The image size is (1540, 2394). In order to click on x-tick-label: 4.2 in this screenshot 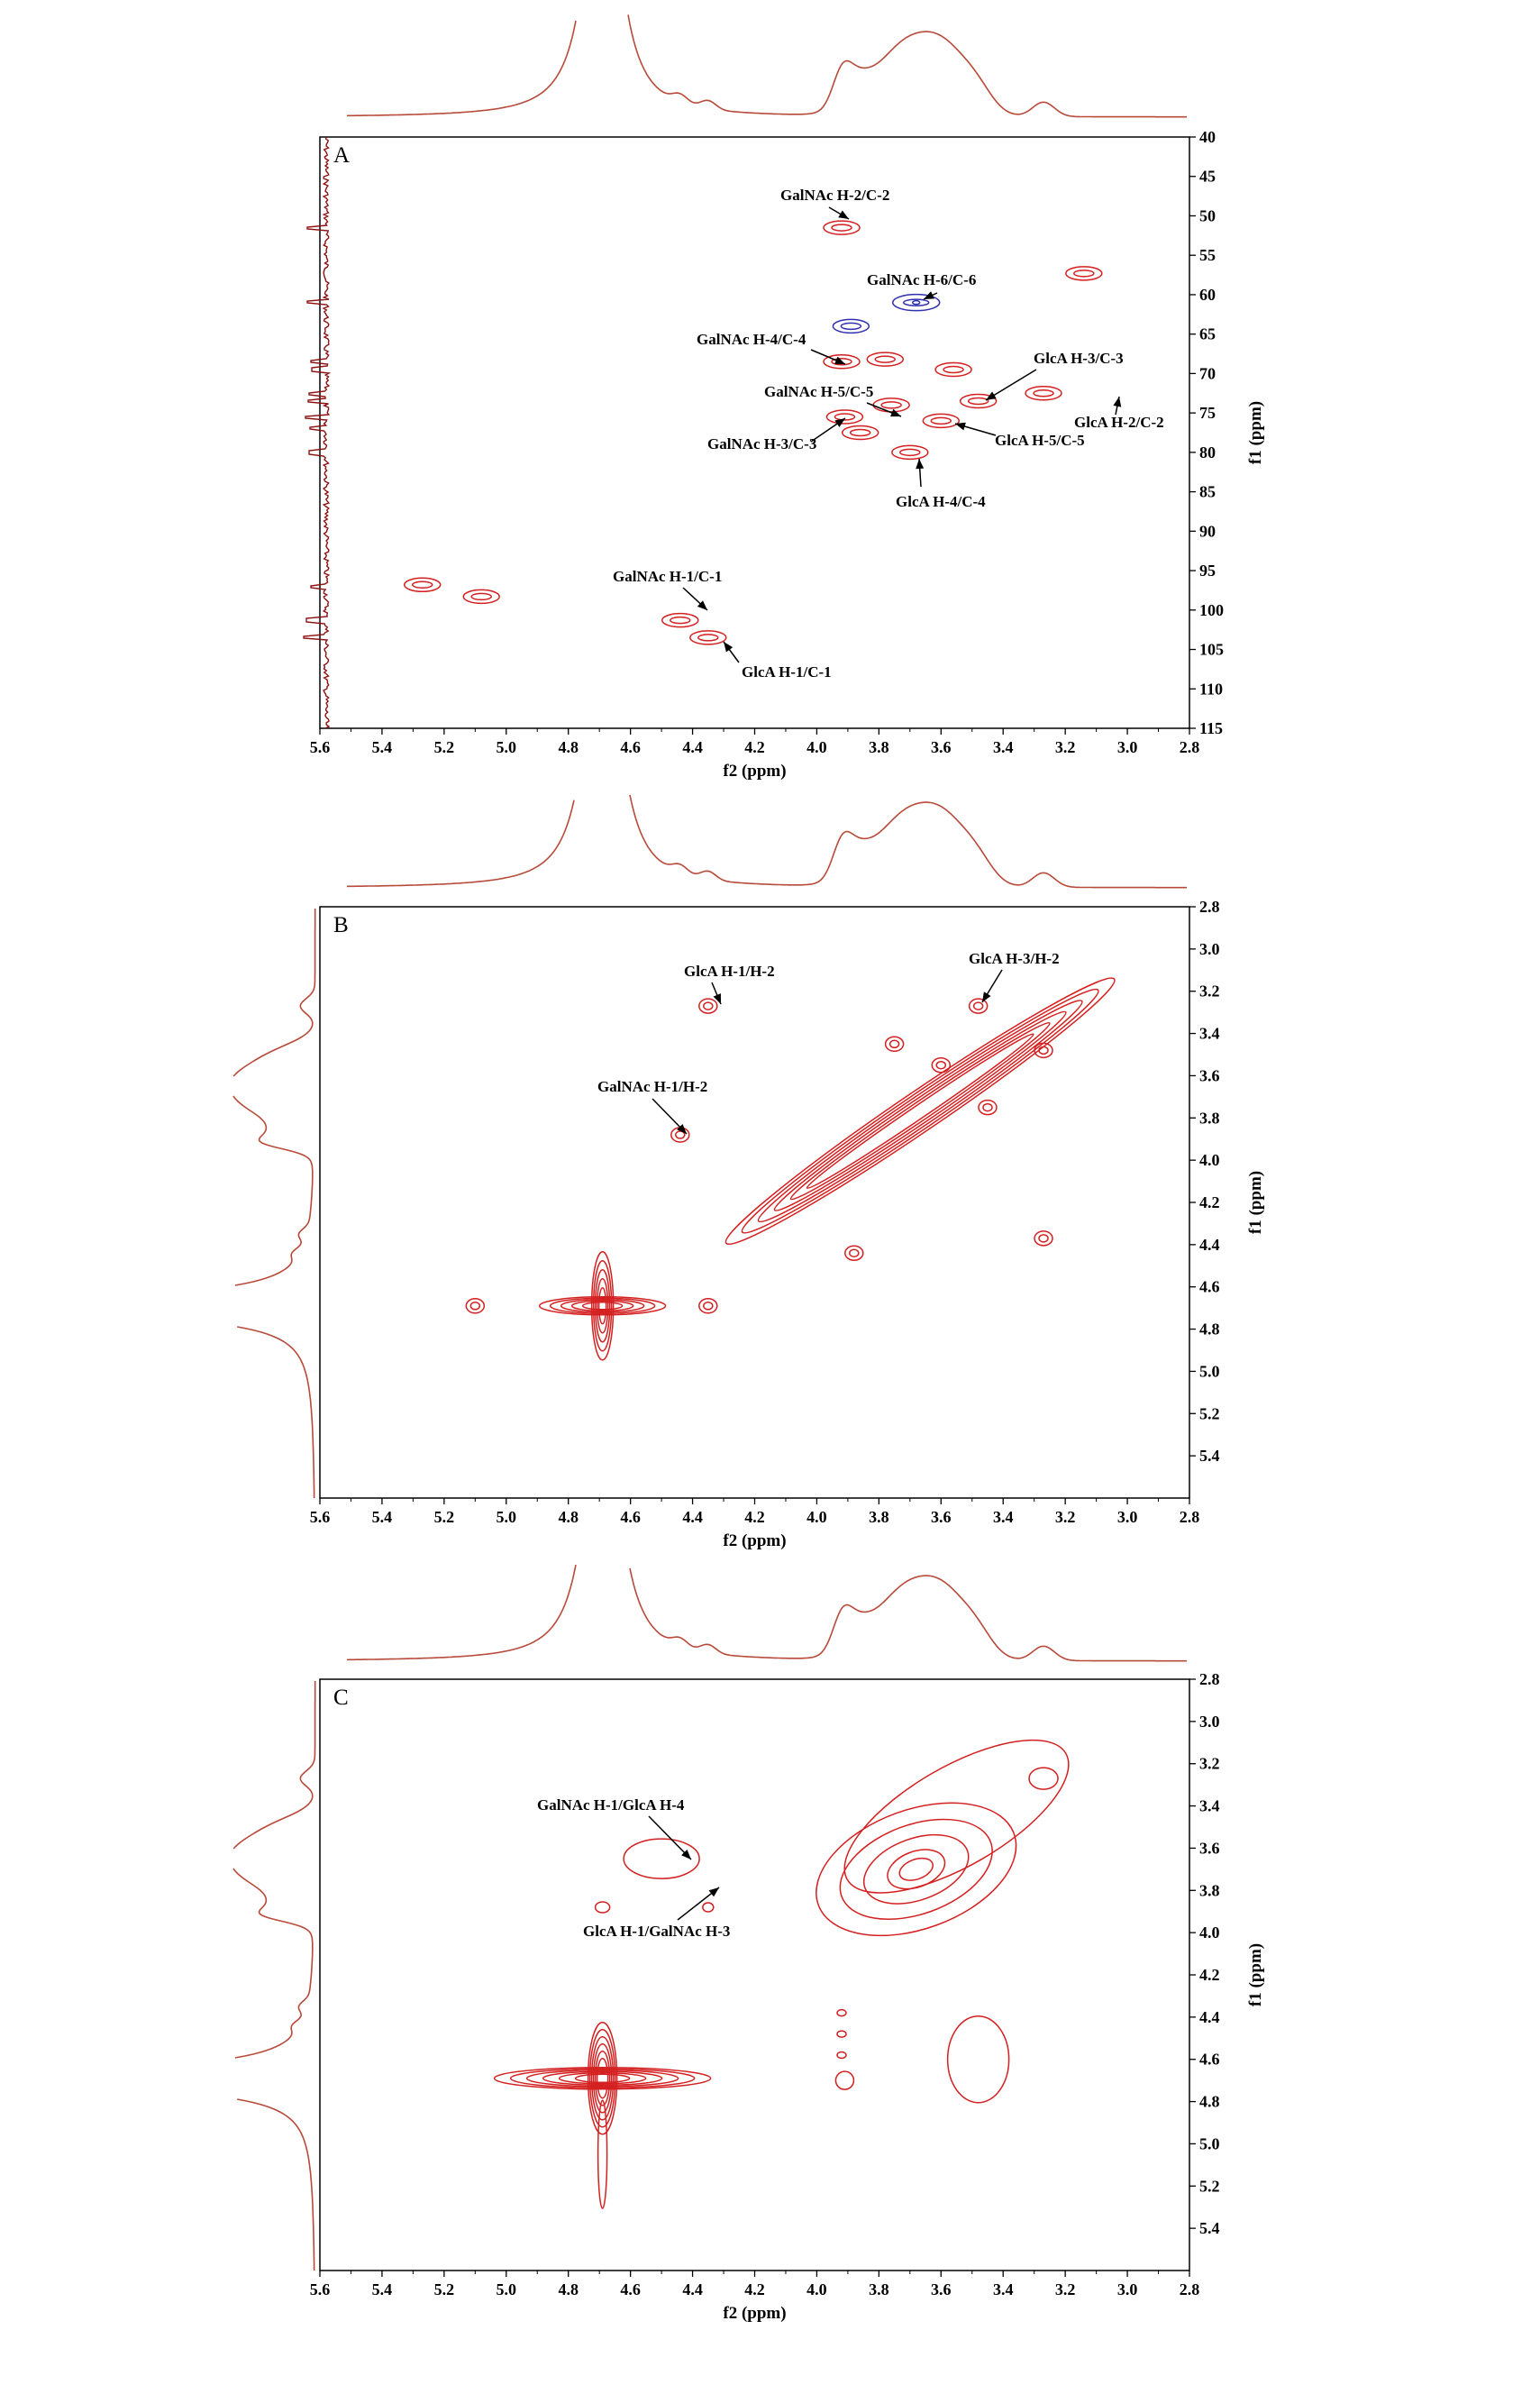, I will do `click(754, 1517)`.